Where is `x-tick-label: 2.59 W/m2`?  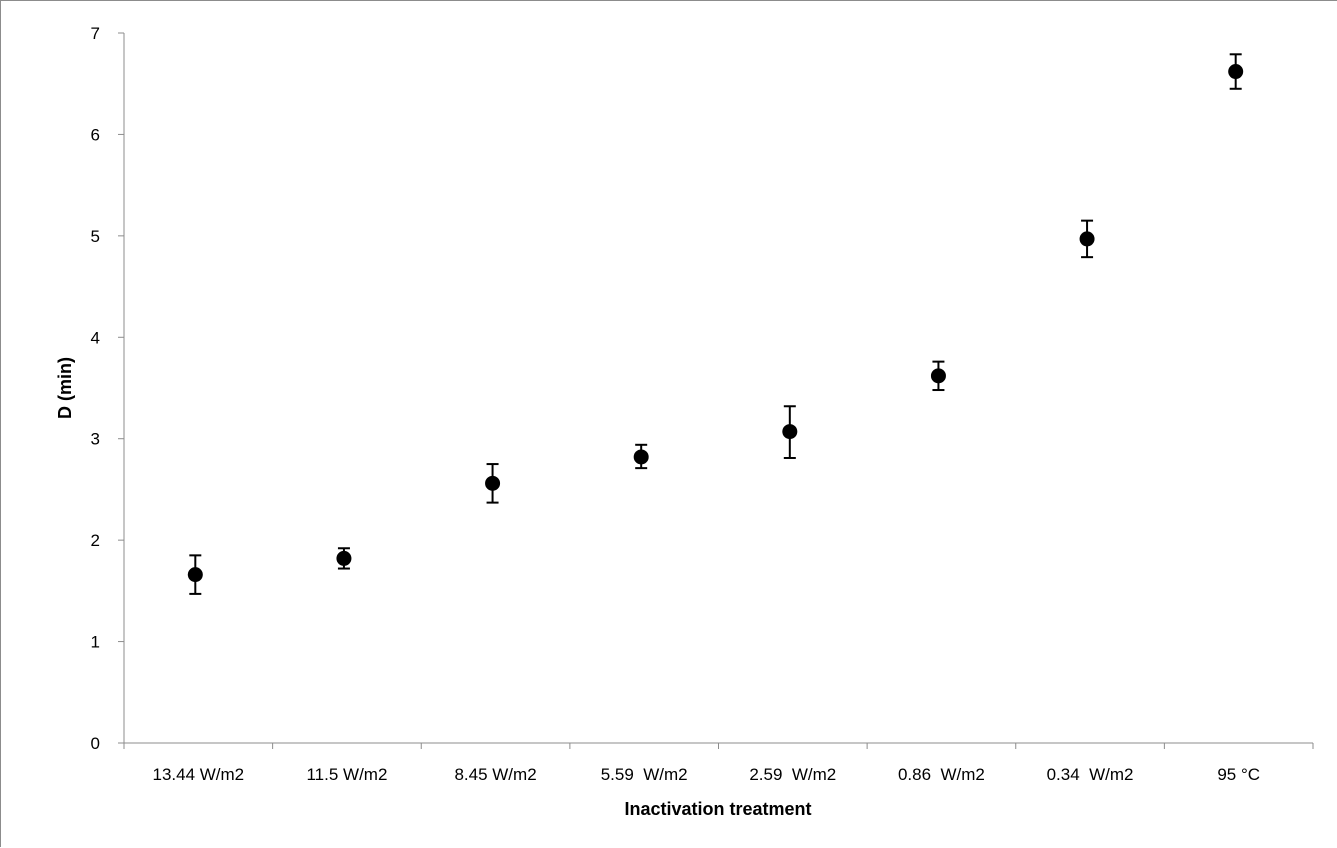 x-tick-label: 2.59 W/m2 is located at coordinates (792, 774).